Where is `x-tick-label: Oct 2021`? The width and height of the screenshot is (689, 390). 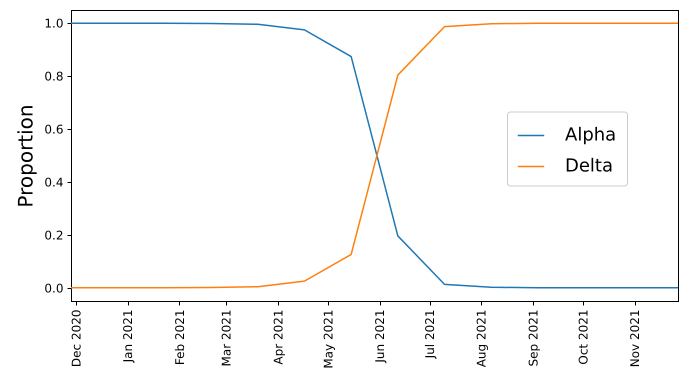 x-tick-label: Oct 2021 is located at coordinates (583, 337).